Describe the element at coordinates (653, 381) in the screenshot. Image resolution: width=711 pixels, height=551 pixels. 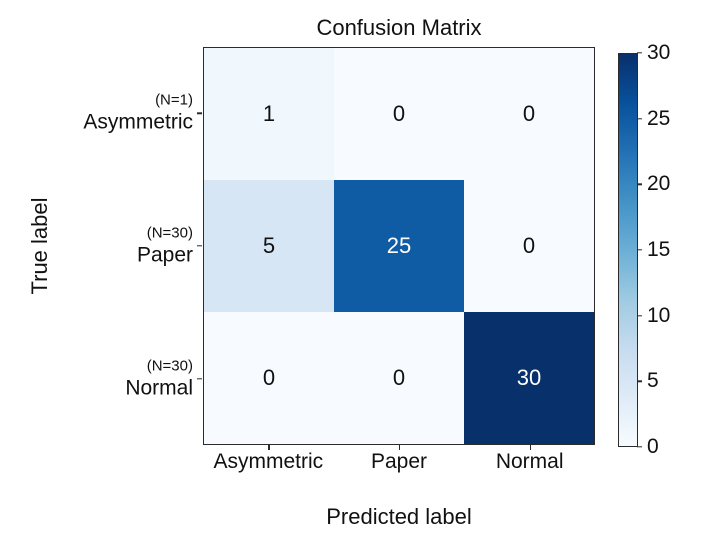
I see `colorbar-tick-label-5: 5` at that location.